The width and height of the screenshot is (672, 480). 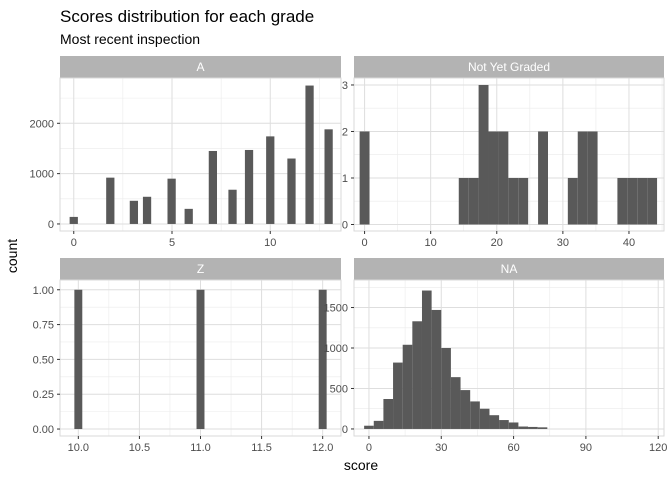 I want to click on x-tick-label: 11.5, so click(x=261, y=448).